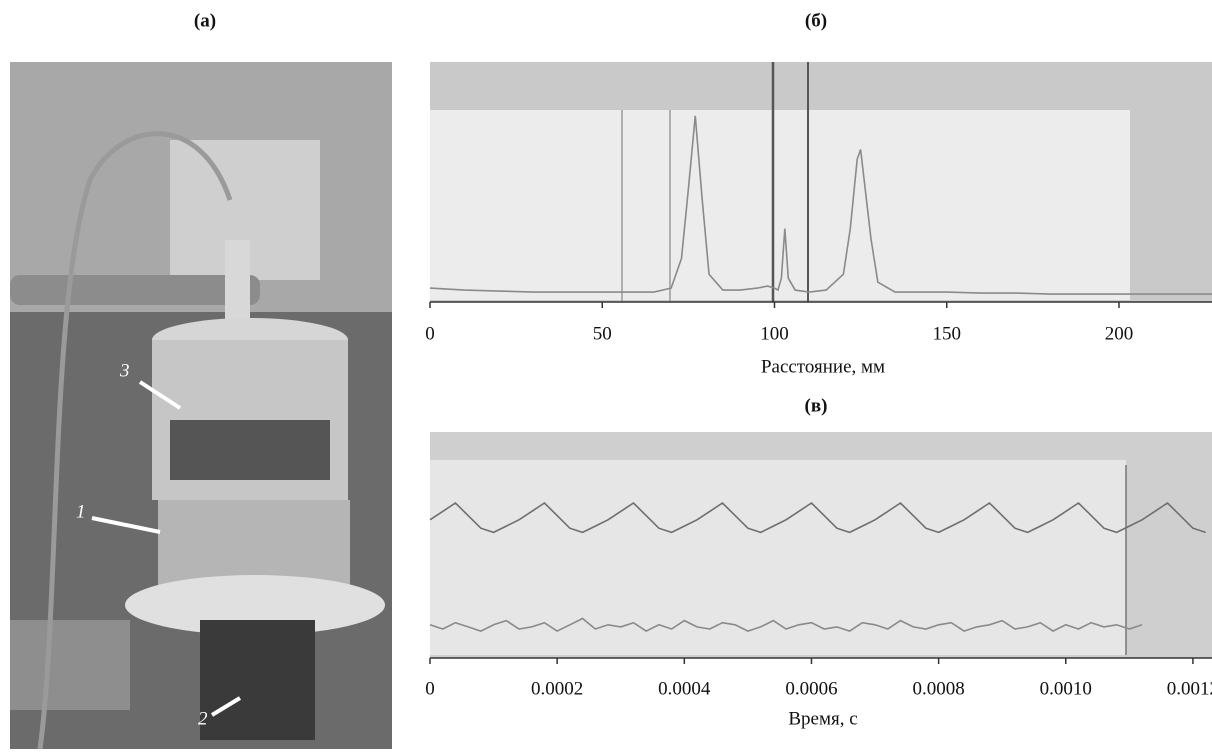 This screenshot has width=1212, height=754. Describe the element at coordinates (823, 366) in the screenshot. I see `x-axis-title: Расстояние, мм` at that location.